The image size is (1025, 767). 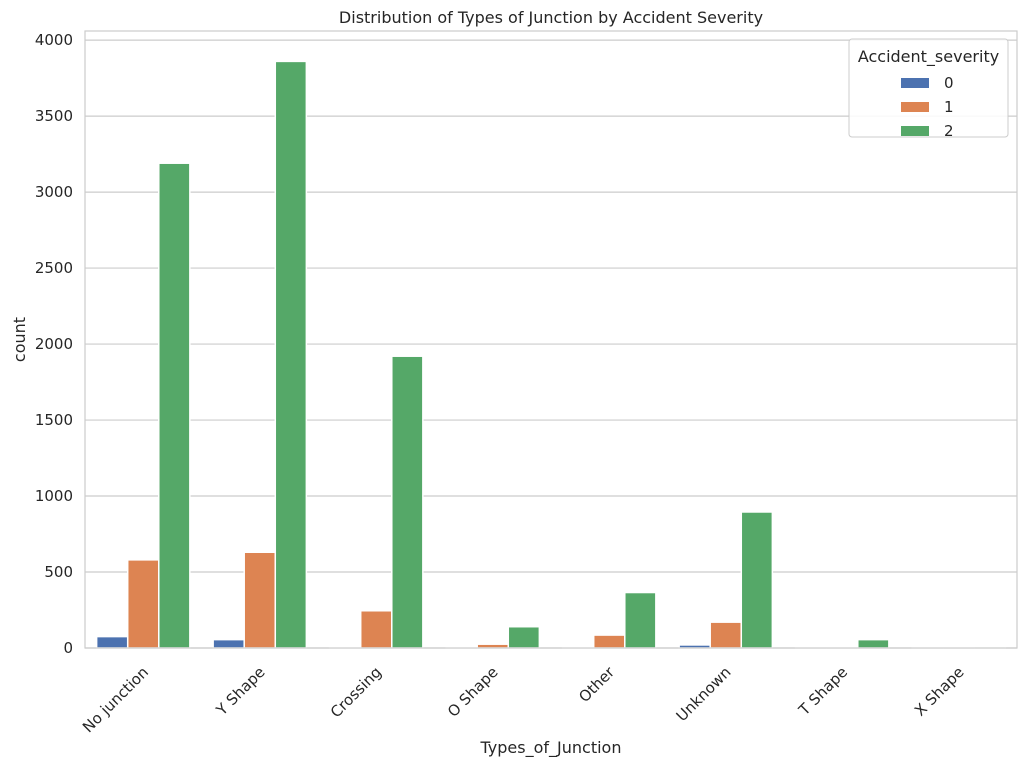 What do you see at coordinates (823, 691) in the screenshot?
I see `x-tick-label: T Shape` at bounding box center [823, 691].